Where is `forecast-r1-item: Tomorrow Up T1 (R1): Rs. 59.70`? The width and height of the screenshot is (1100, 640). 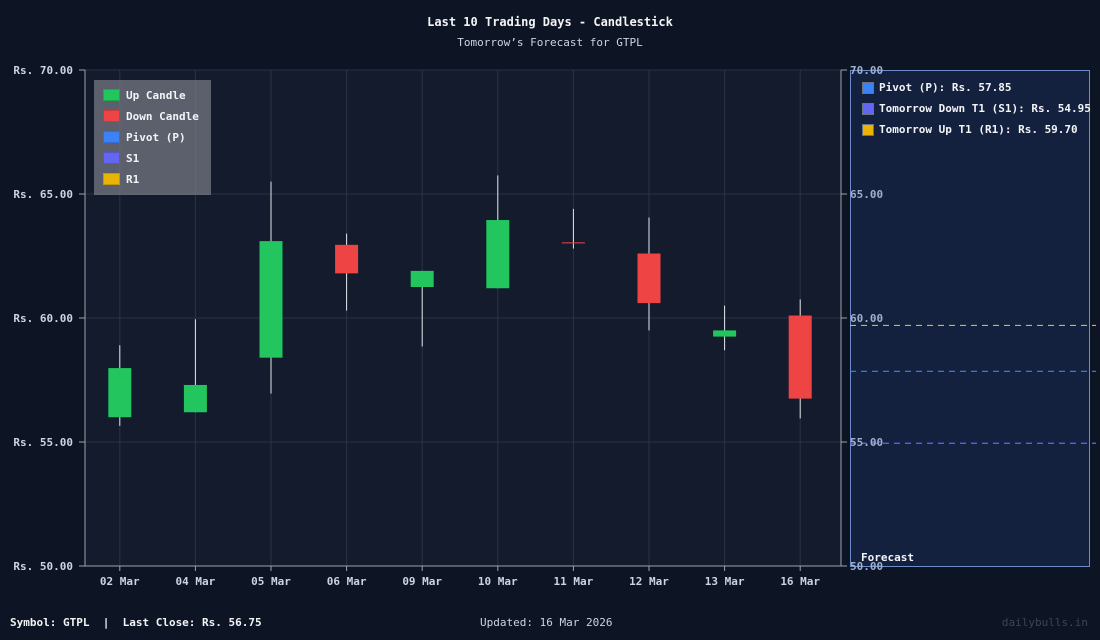
forecast-r1-item: Tomorrow Up T1 (R1): Rs. 59.70 is located at coordinates (970, 129).